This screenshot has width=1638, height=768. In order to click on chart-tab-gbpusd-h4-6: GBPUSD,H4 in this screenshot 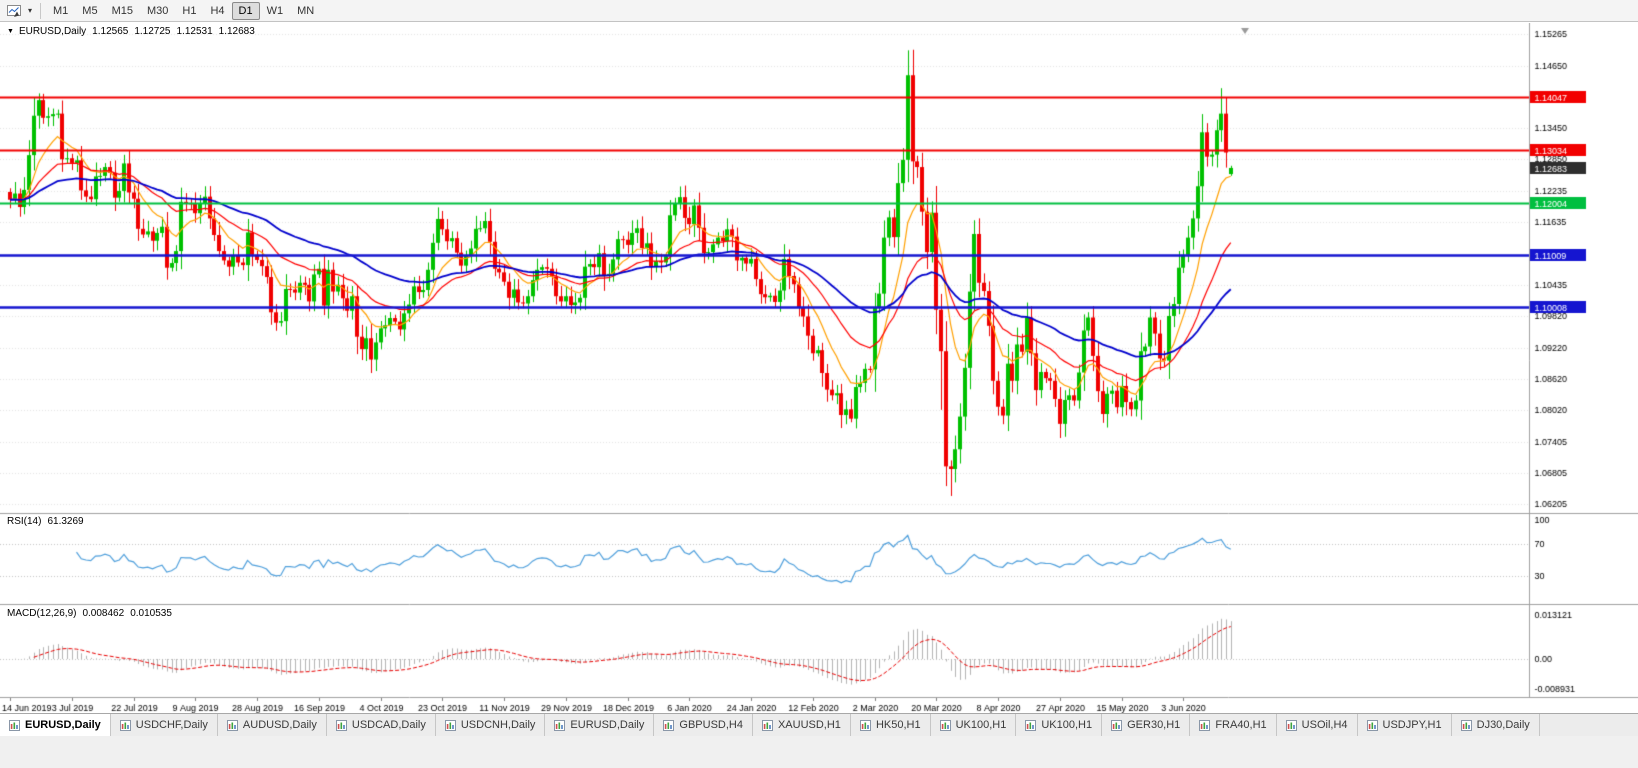, I will do `click(703, 725)`.